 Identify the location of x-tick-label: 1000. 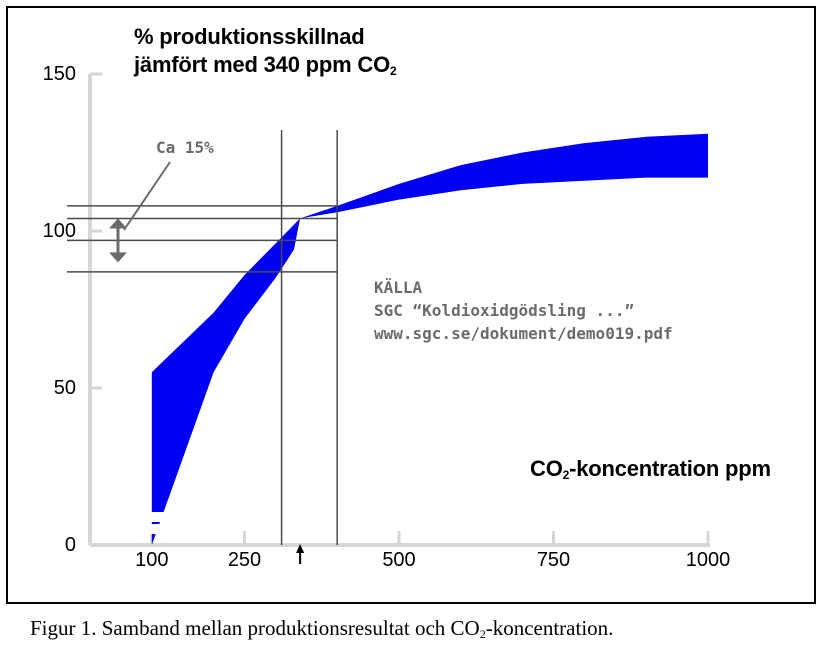
(708, 560).